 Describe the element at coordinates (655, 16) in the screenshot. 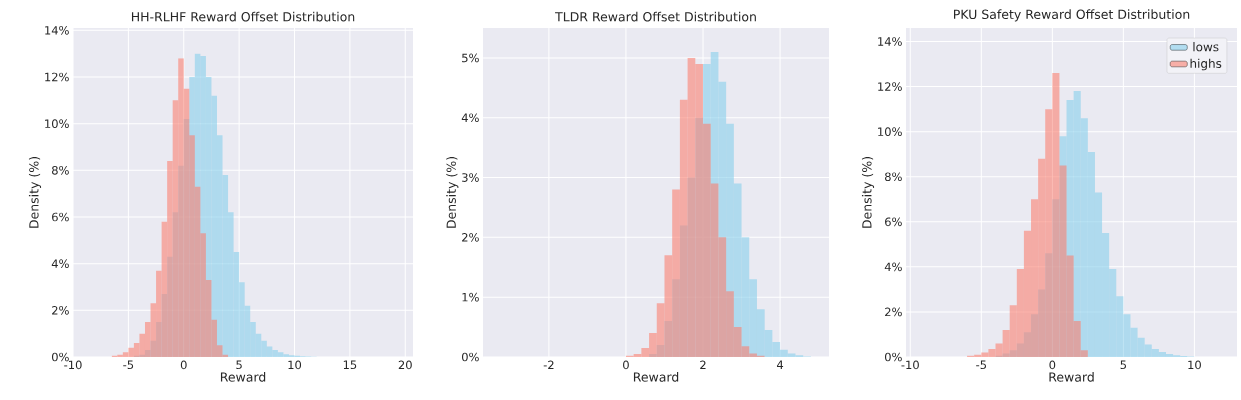

I see `chart-title: TLDR Reward Offset Distribution` at that location.